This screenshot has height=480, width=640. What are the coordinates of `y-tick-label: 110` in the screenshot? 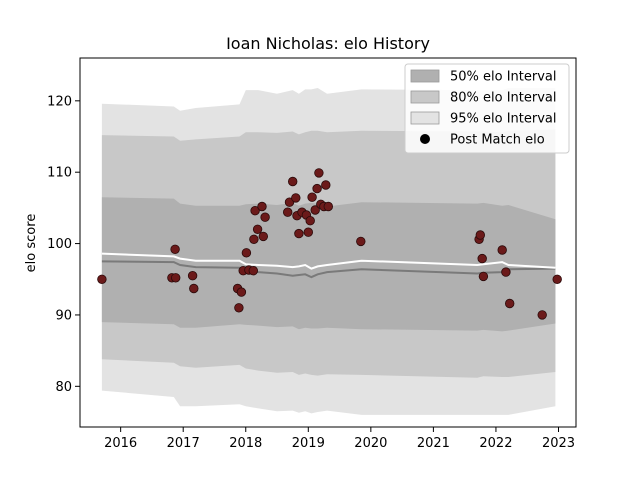 It's located at (59, 173).